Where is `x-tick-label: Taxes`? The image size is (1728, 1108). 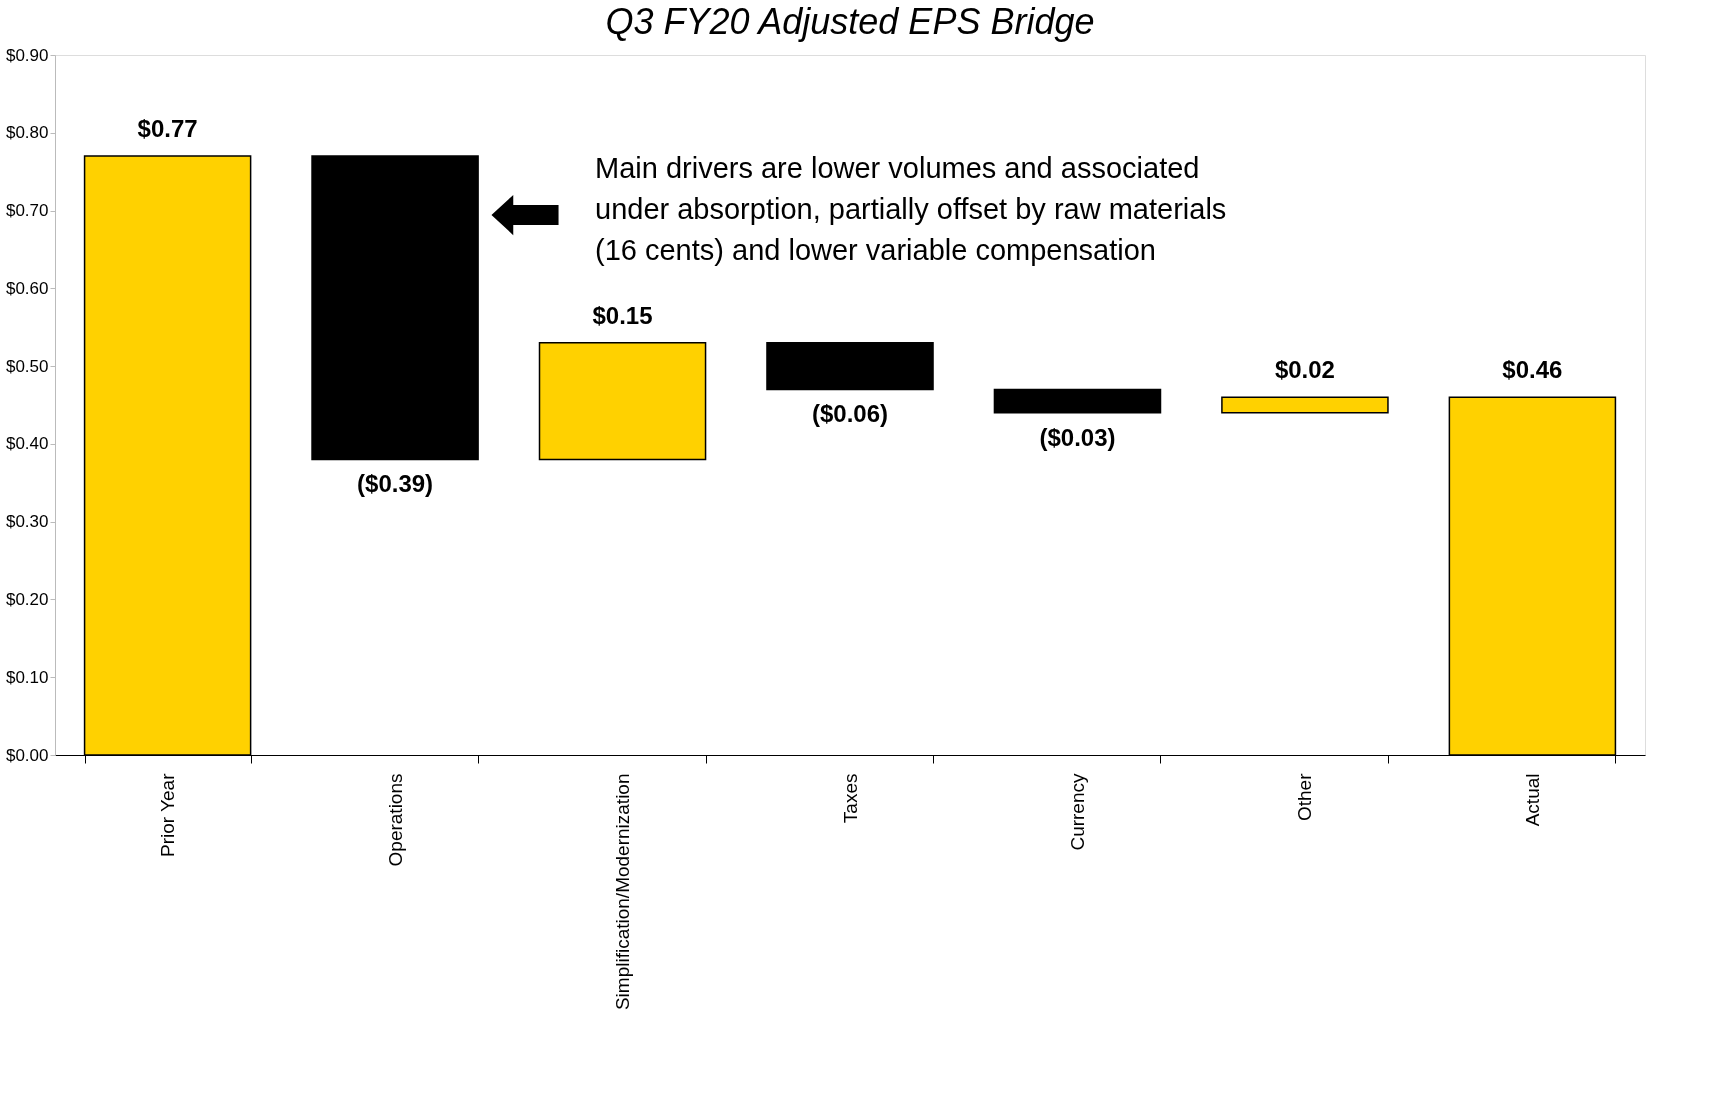 x-tick-label: Taxes is located at coordinates (850, 798).